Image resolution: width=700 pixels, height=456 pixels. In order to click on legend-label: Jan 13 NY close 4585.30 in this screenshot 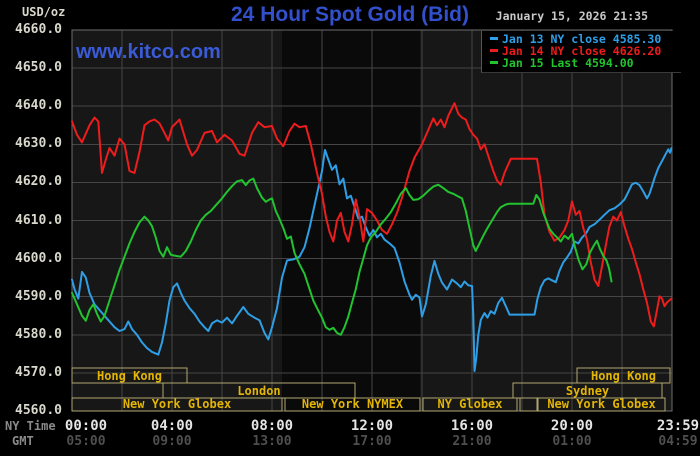, I will do `click(582, 39)`.